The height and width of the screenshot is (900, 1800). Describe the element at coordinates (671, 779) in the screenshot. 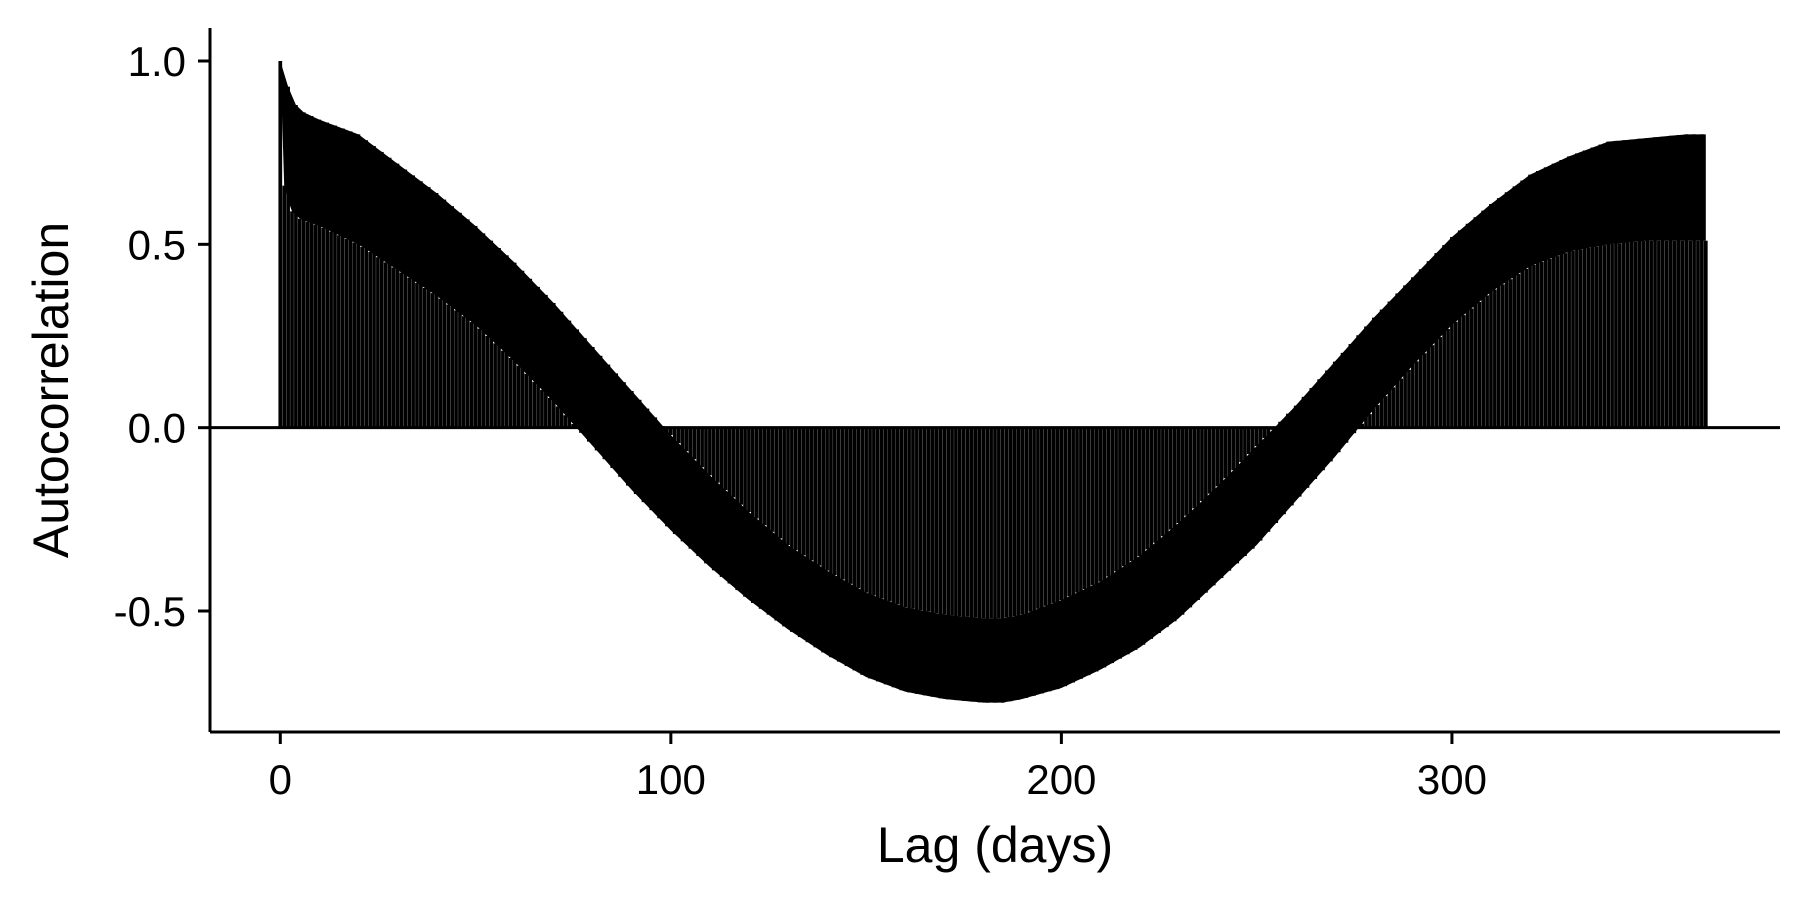

I see `x-tick-label: 100` at that location.